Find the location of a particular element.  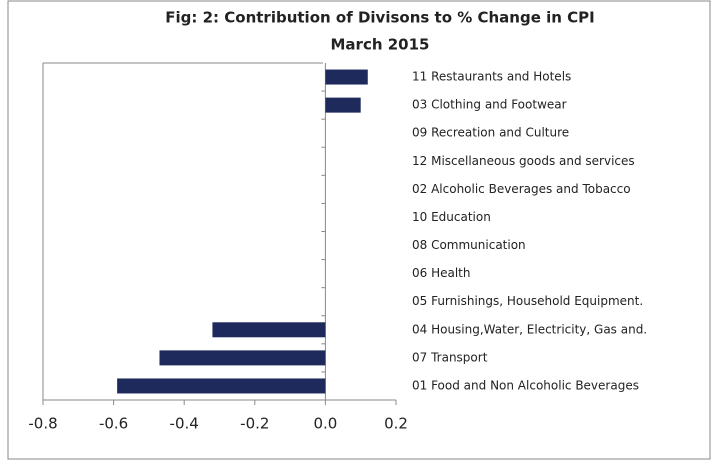

x-tick-label: 0.0 is located at coordinates (325, 424).